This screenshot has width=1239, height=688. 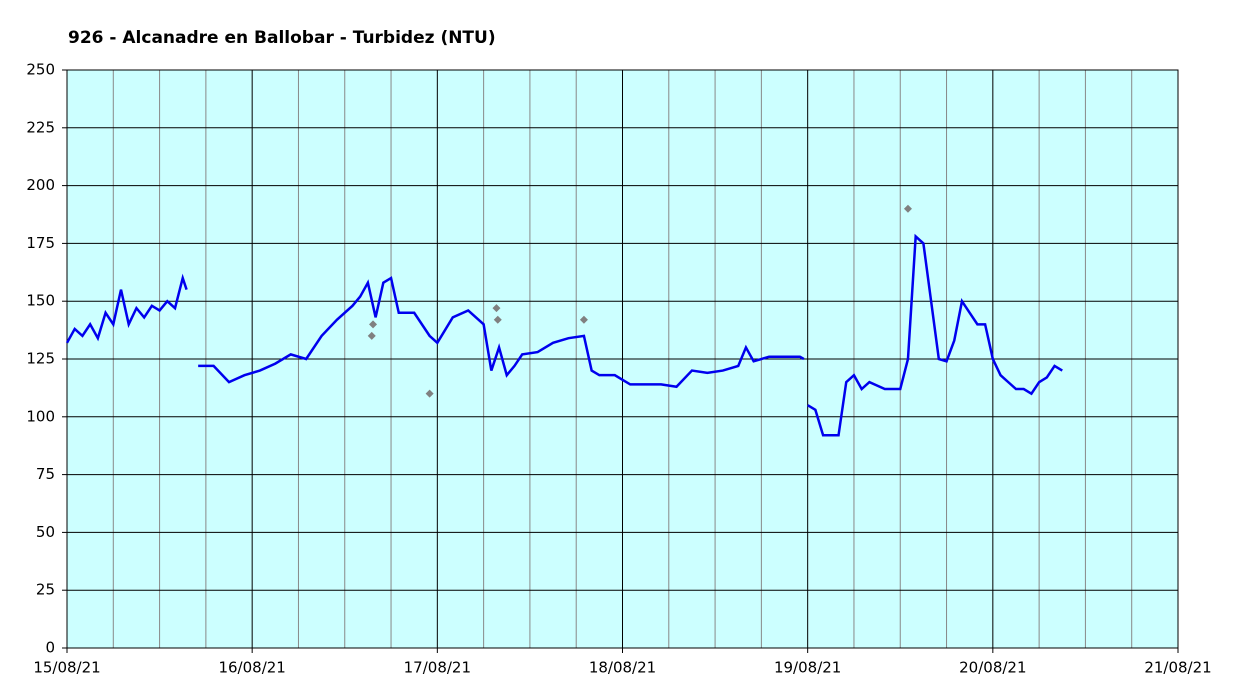 What do you see at coordinates (437, 668) in the screenshot?
I see `x-tick-label: 17/08/21` at bounding box center [437, 668].